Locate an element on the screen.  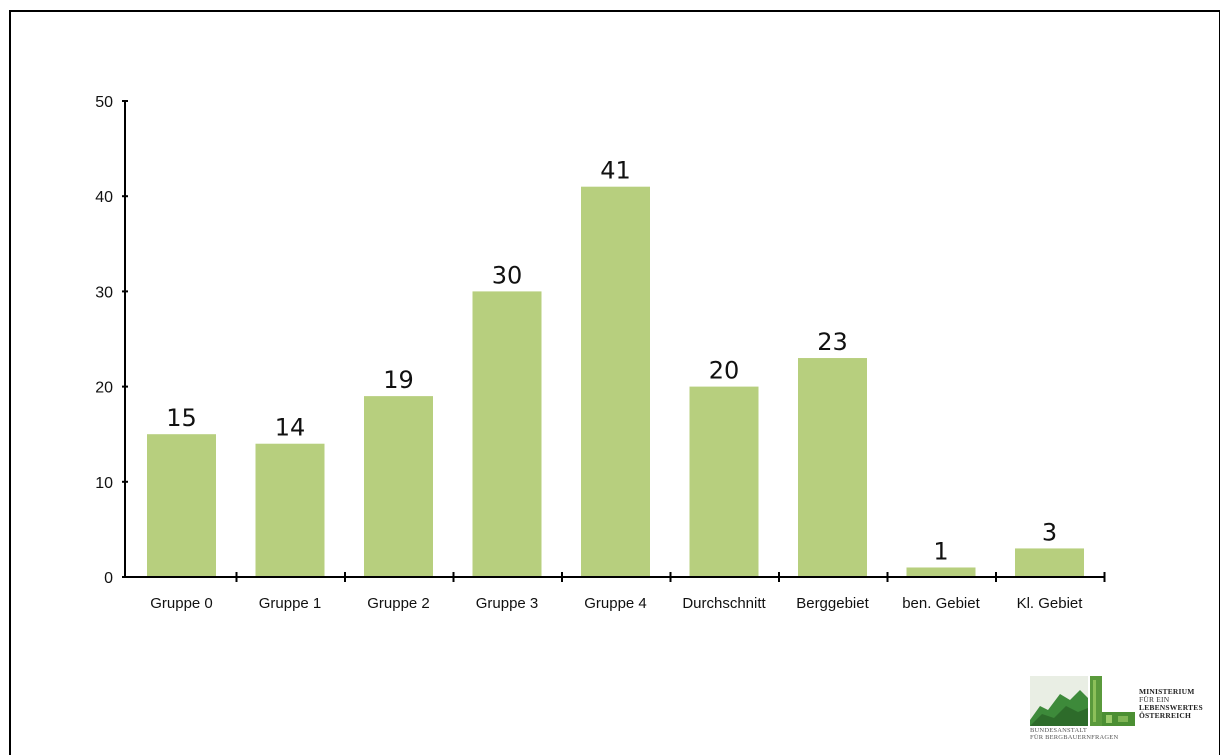
y-tick-label: 10 is located at coordinates (104, 483).